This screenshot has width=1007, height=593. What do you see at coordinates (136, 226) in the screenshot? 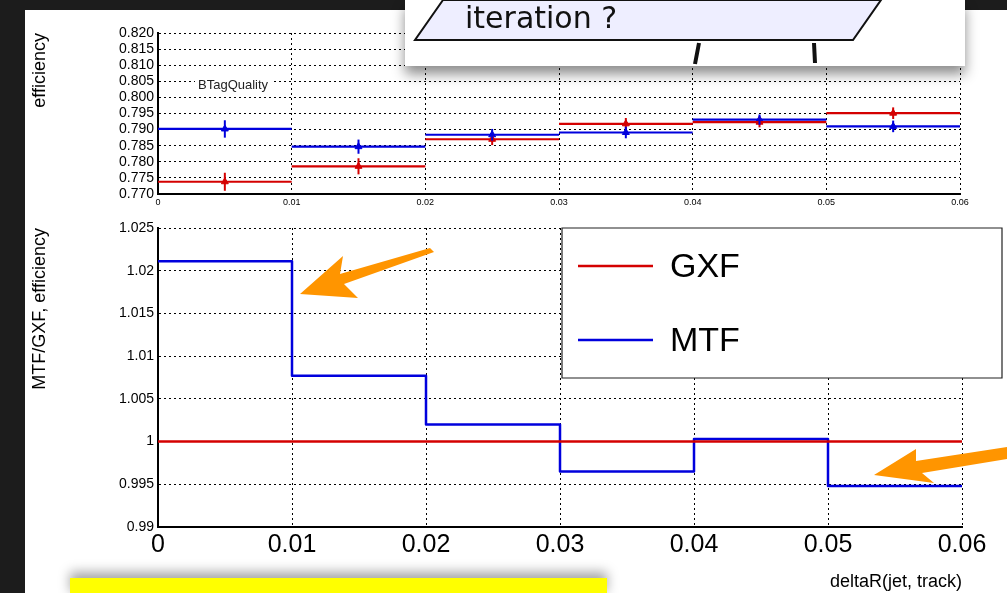
I see `y-tick-label: 1.025` at bounding box center [136, 226].